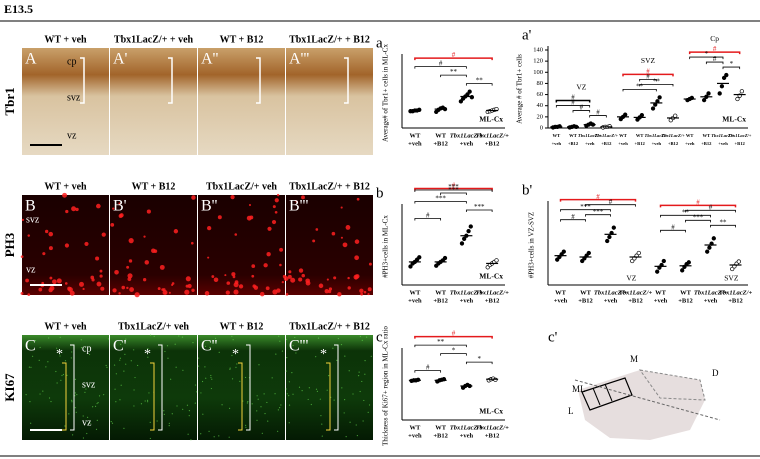 This screenshot has width=760, height=459. What do you see at coordinates (65, 101) in the screenshot?
I see `micrograph` at bounding box center [65, 101].